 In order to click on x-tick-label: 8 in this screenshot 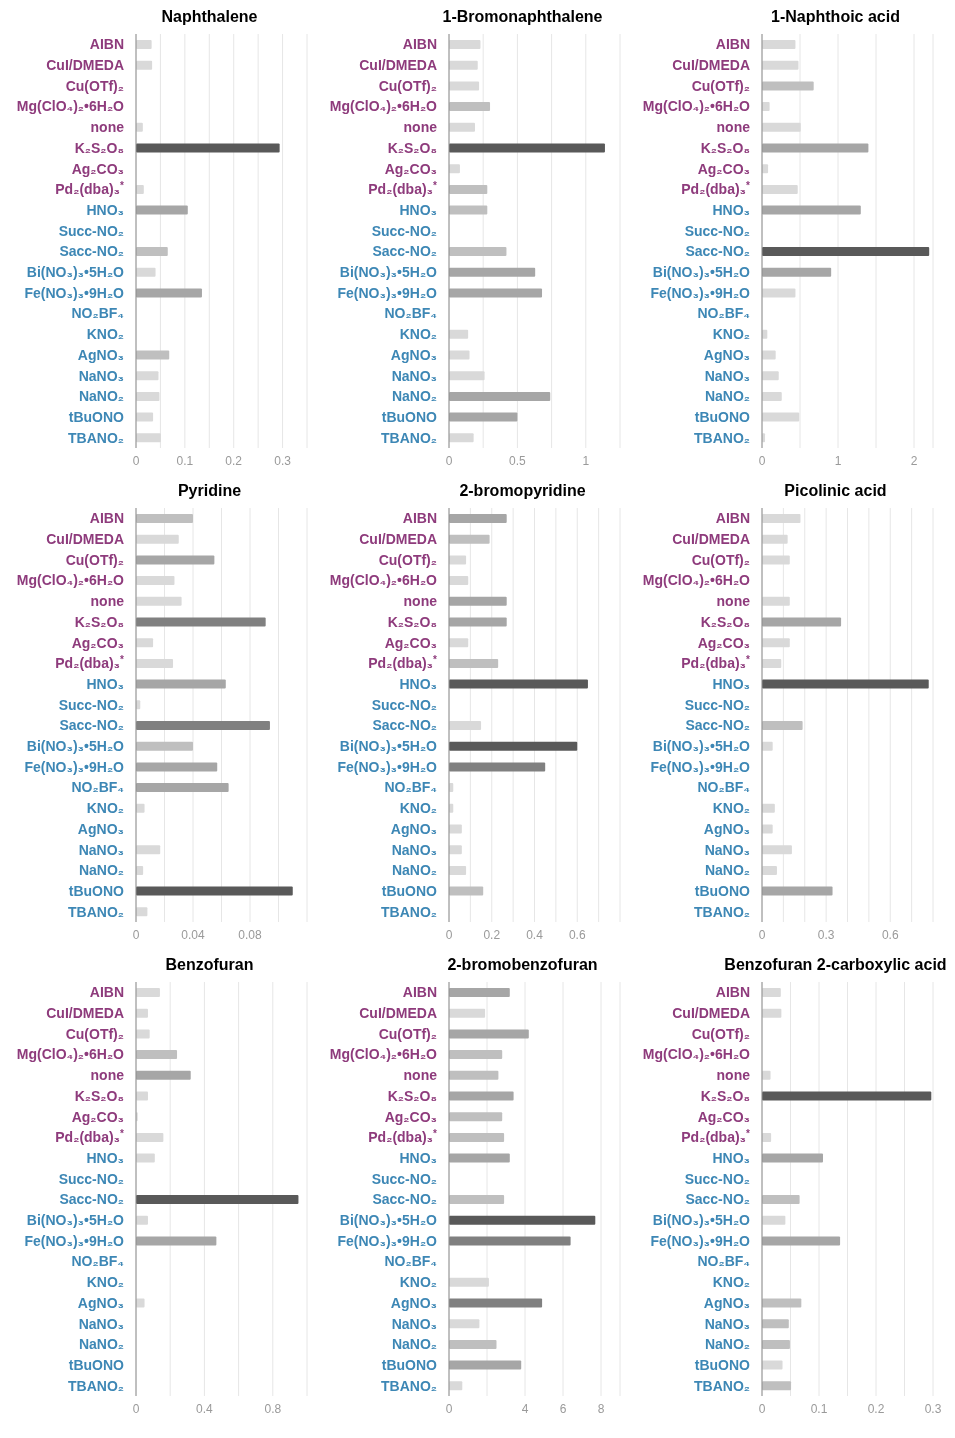, I will do `click(601, 1408)`.